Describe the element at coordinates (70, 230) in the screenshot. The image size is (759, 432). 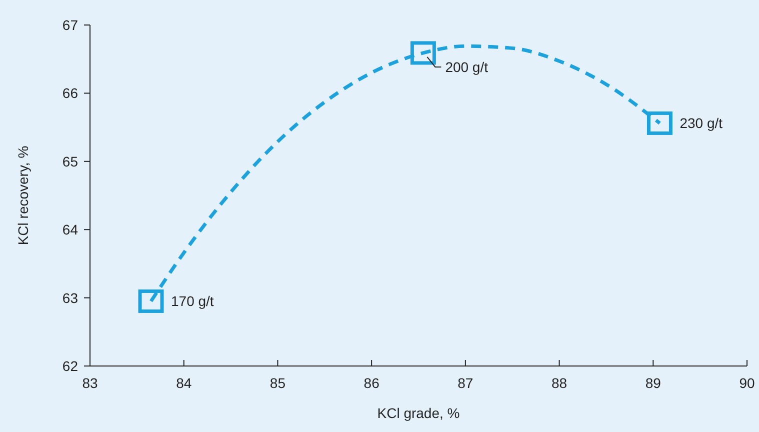
I see `y-tick-label: 64` at that location.